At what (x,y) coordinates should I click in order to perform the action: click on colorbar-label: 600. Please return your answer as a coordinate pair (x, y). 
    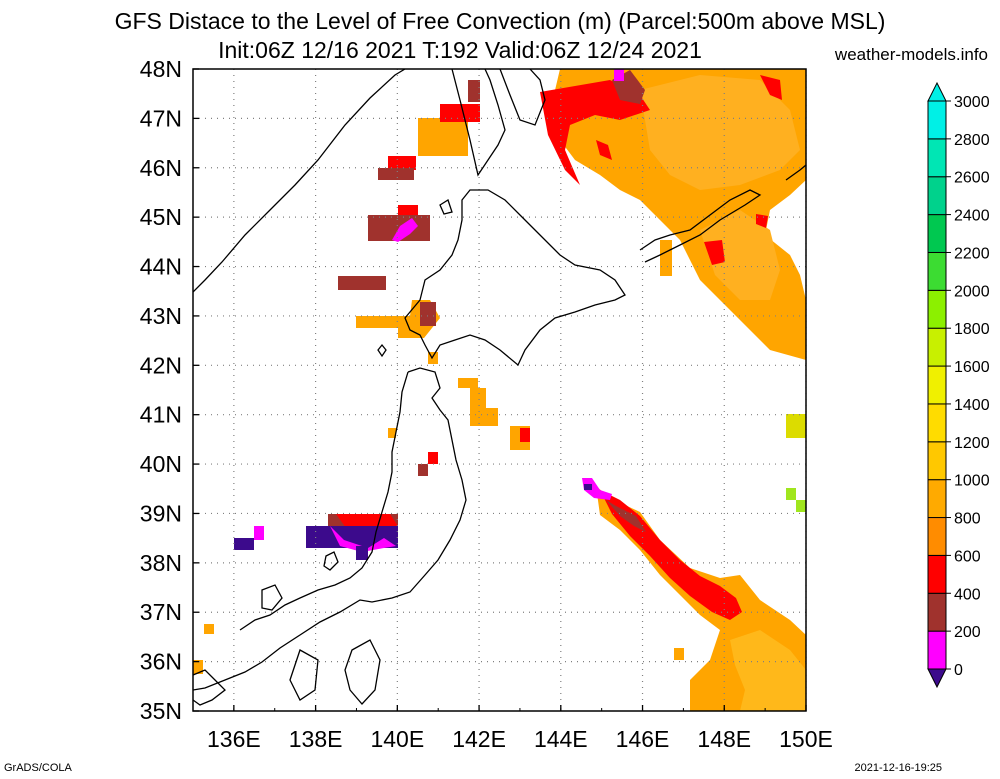
    Looking at the image, I should click on (967, 556).